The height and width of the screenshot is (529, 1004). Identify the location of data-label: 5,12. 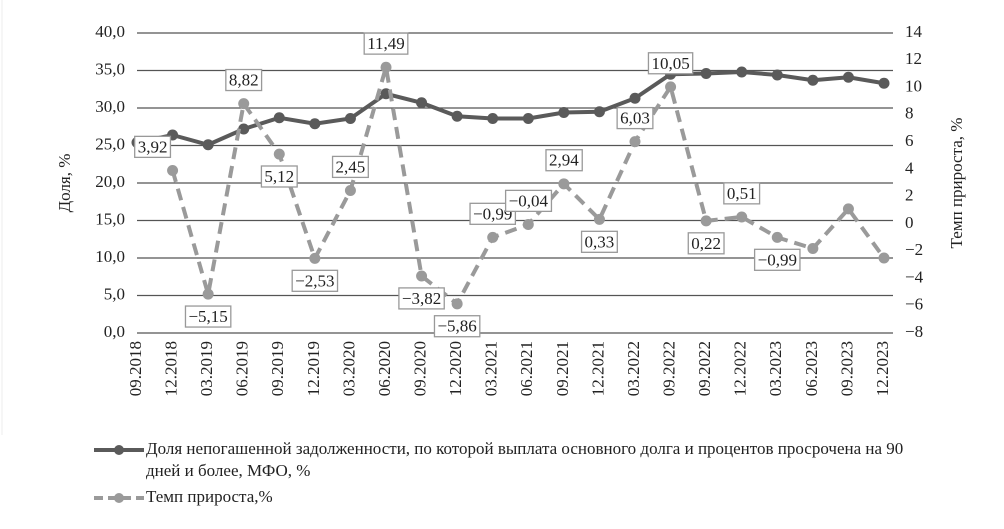
(279, 176).